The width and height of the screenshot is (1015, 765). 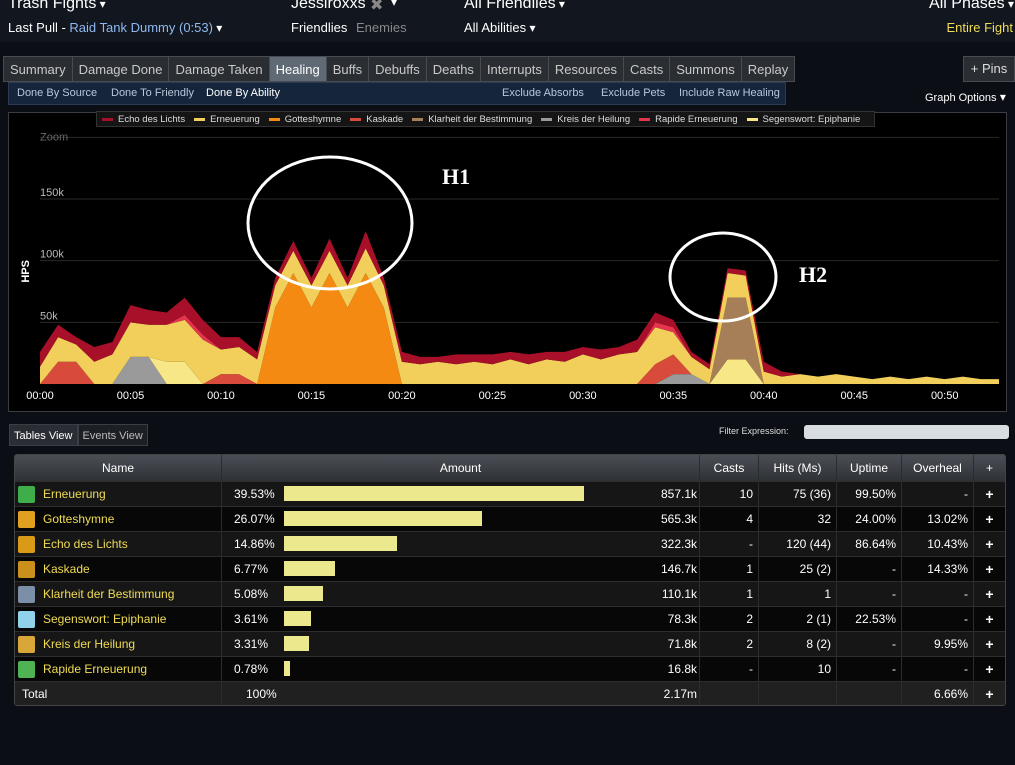 I want to click on tab-buffs: Buffs, so click(x=347, y=69).